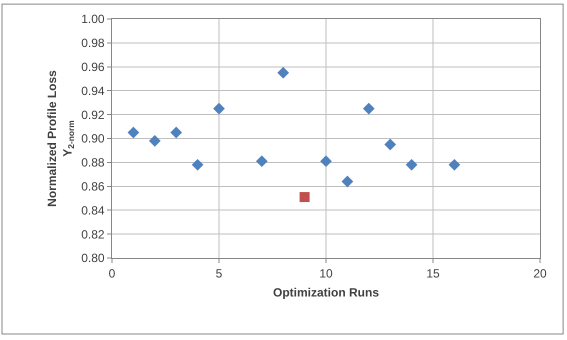 The height and width of the screenshot is (340, 567). Describe the element at coordinates (93, 163) in the screenshot. I see `y-tick-label: 0.88` at that location.